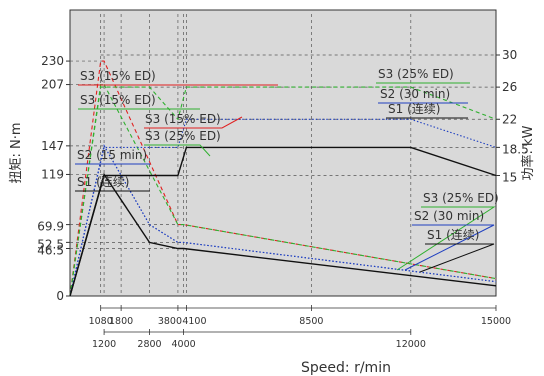 The image size is (544, 376). Describe the element at coordinates (496, 321) in the screenshot. I see `x-upper-tick-label: 15000` at that location.